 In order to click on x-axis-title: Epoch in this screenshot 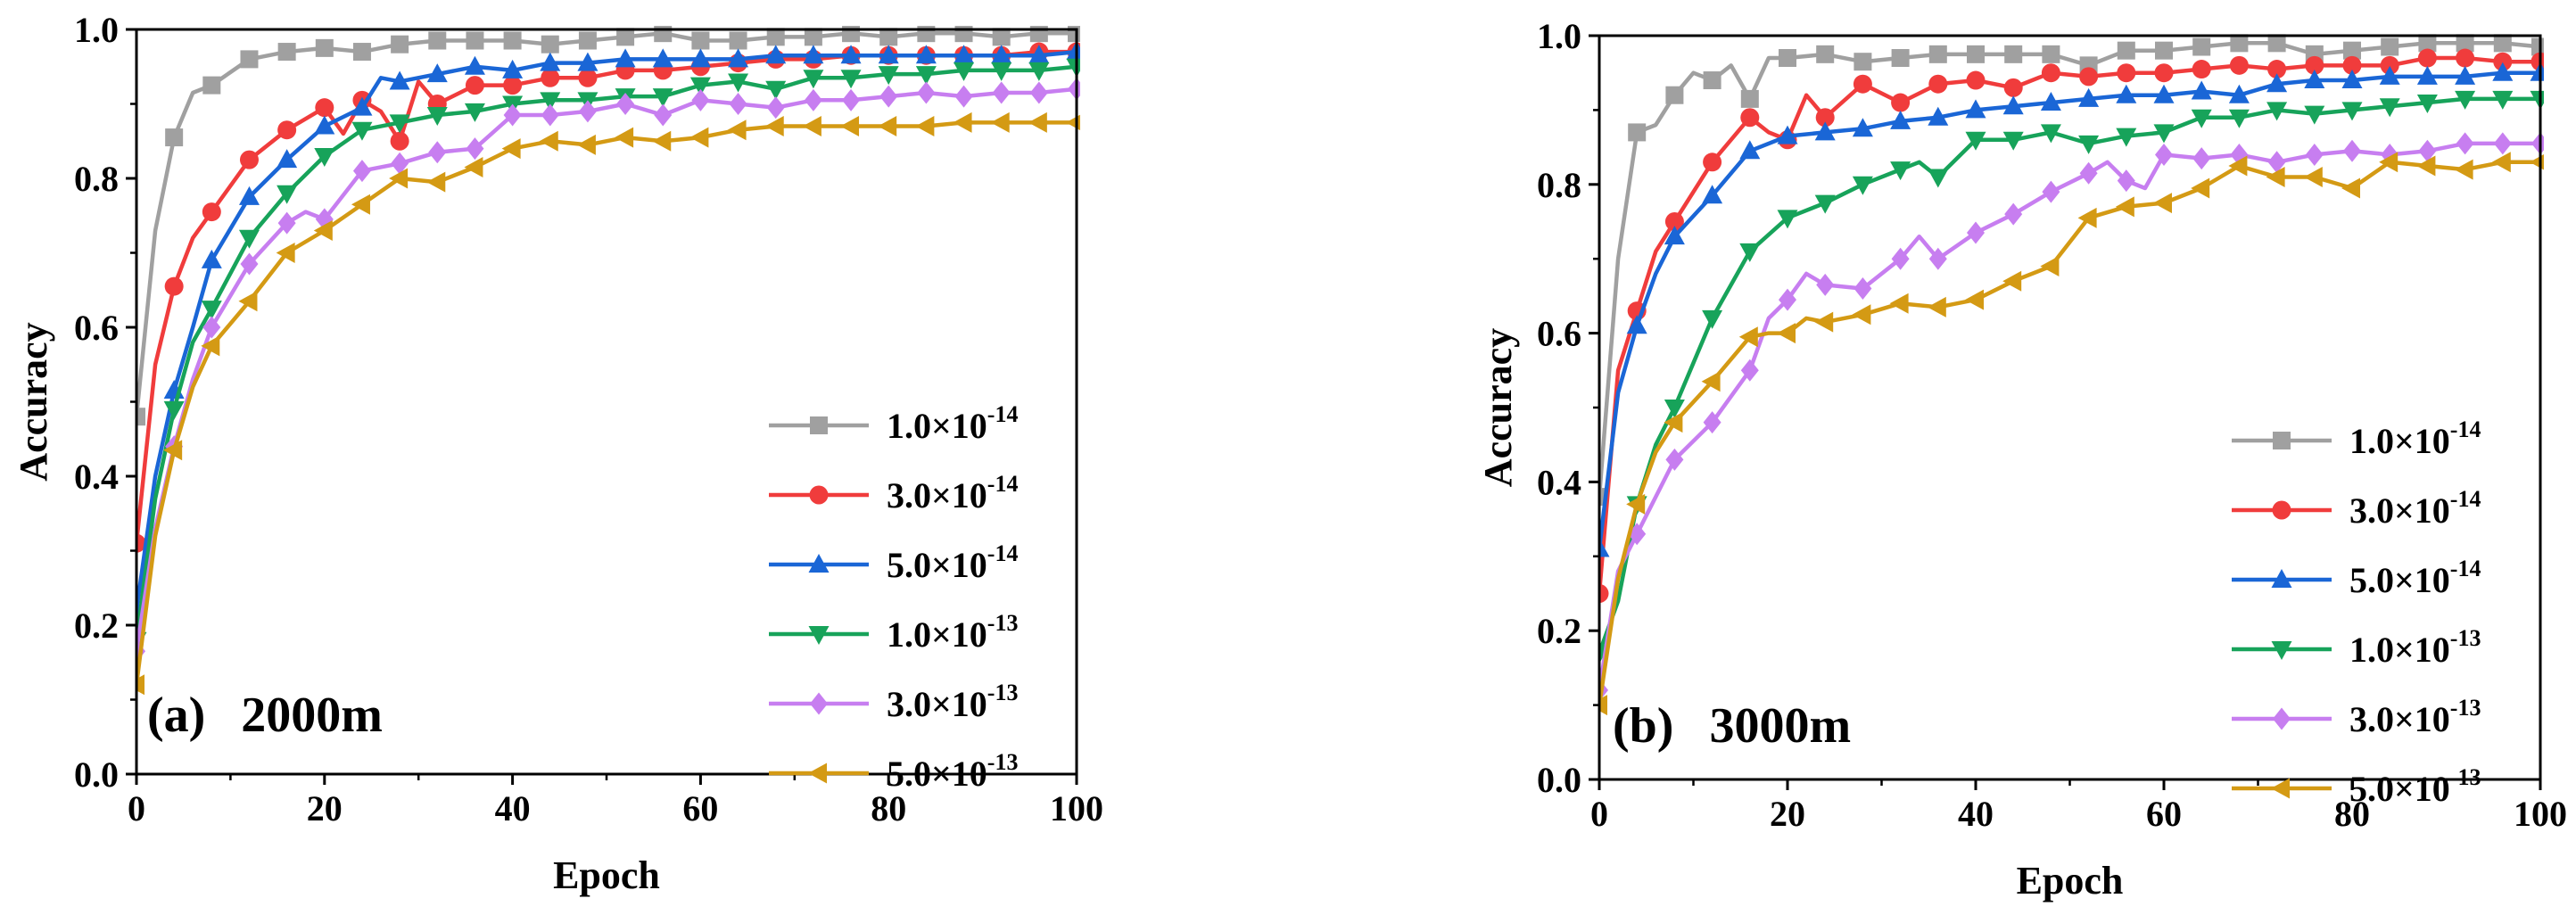, I will do `click(2071, 881)`.